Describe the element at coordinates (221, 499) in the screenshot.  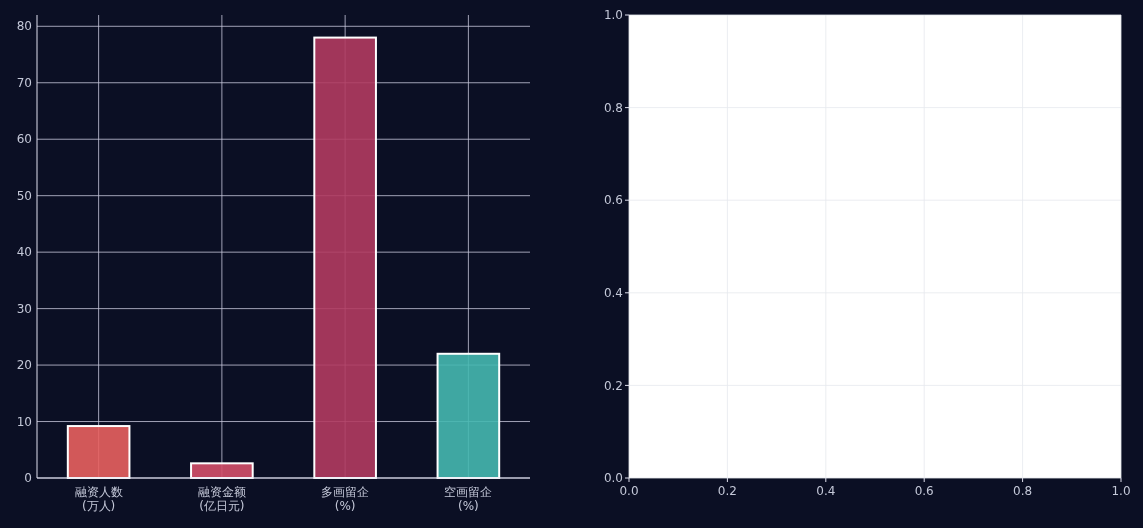
I see `x-tick-label: 融资金额 (亿日元)` at that location.